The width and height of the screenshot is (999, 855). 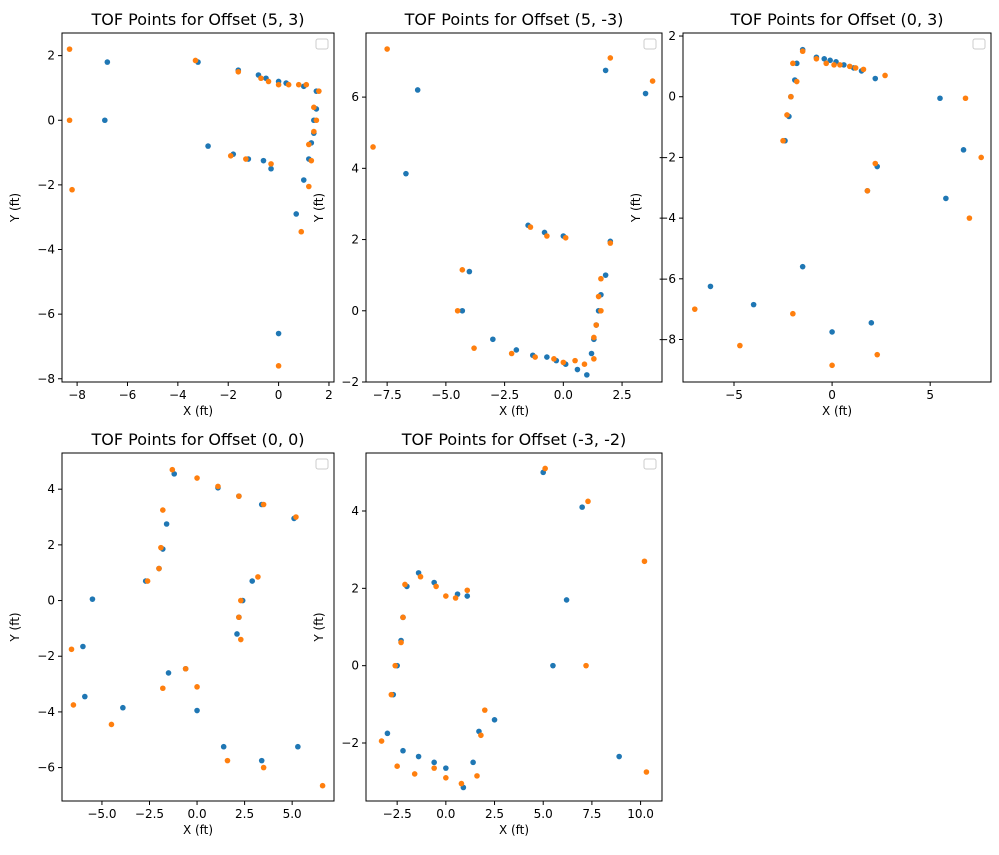 I want to click on x-tick-label: 2, so click(x=329, y=395).